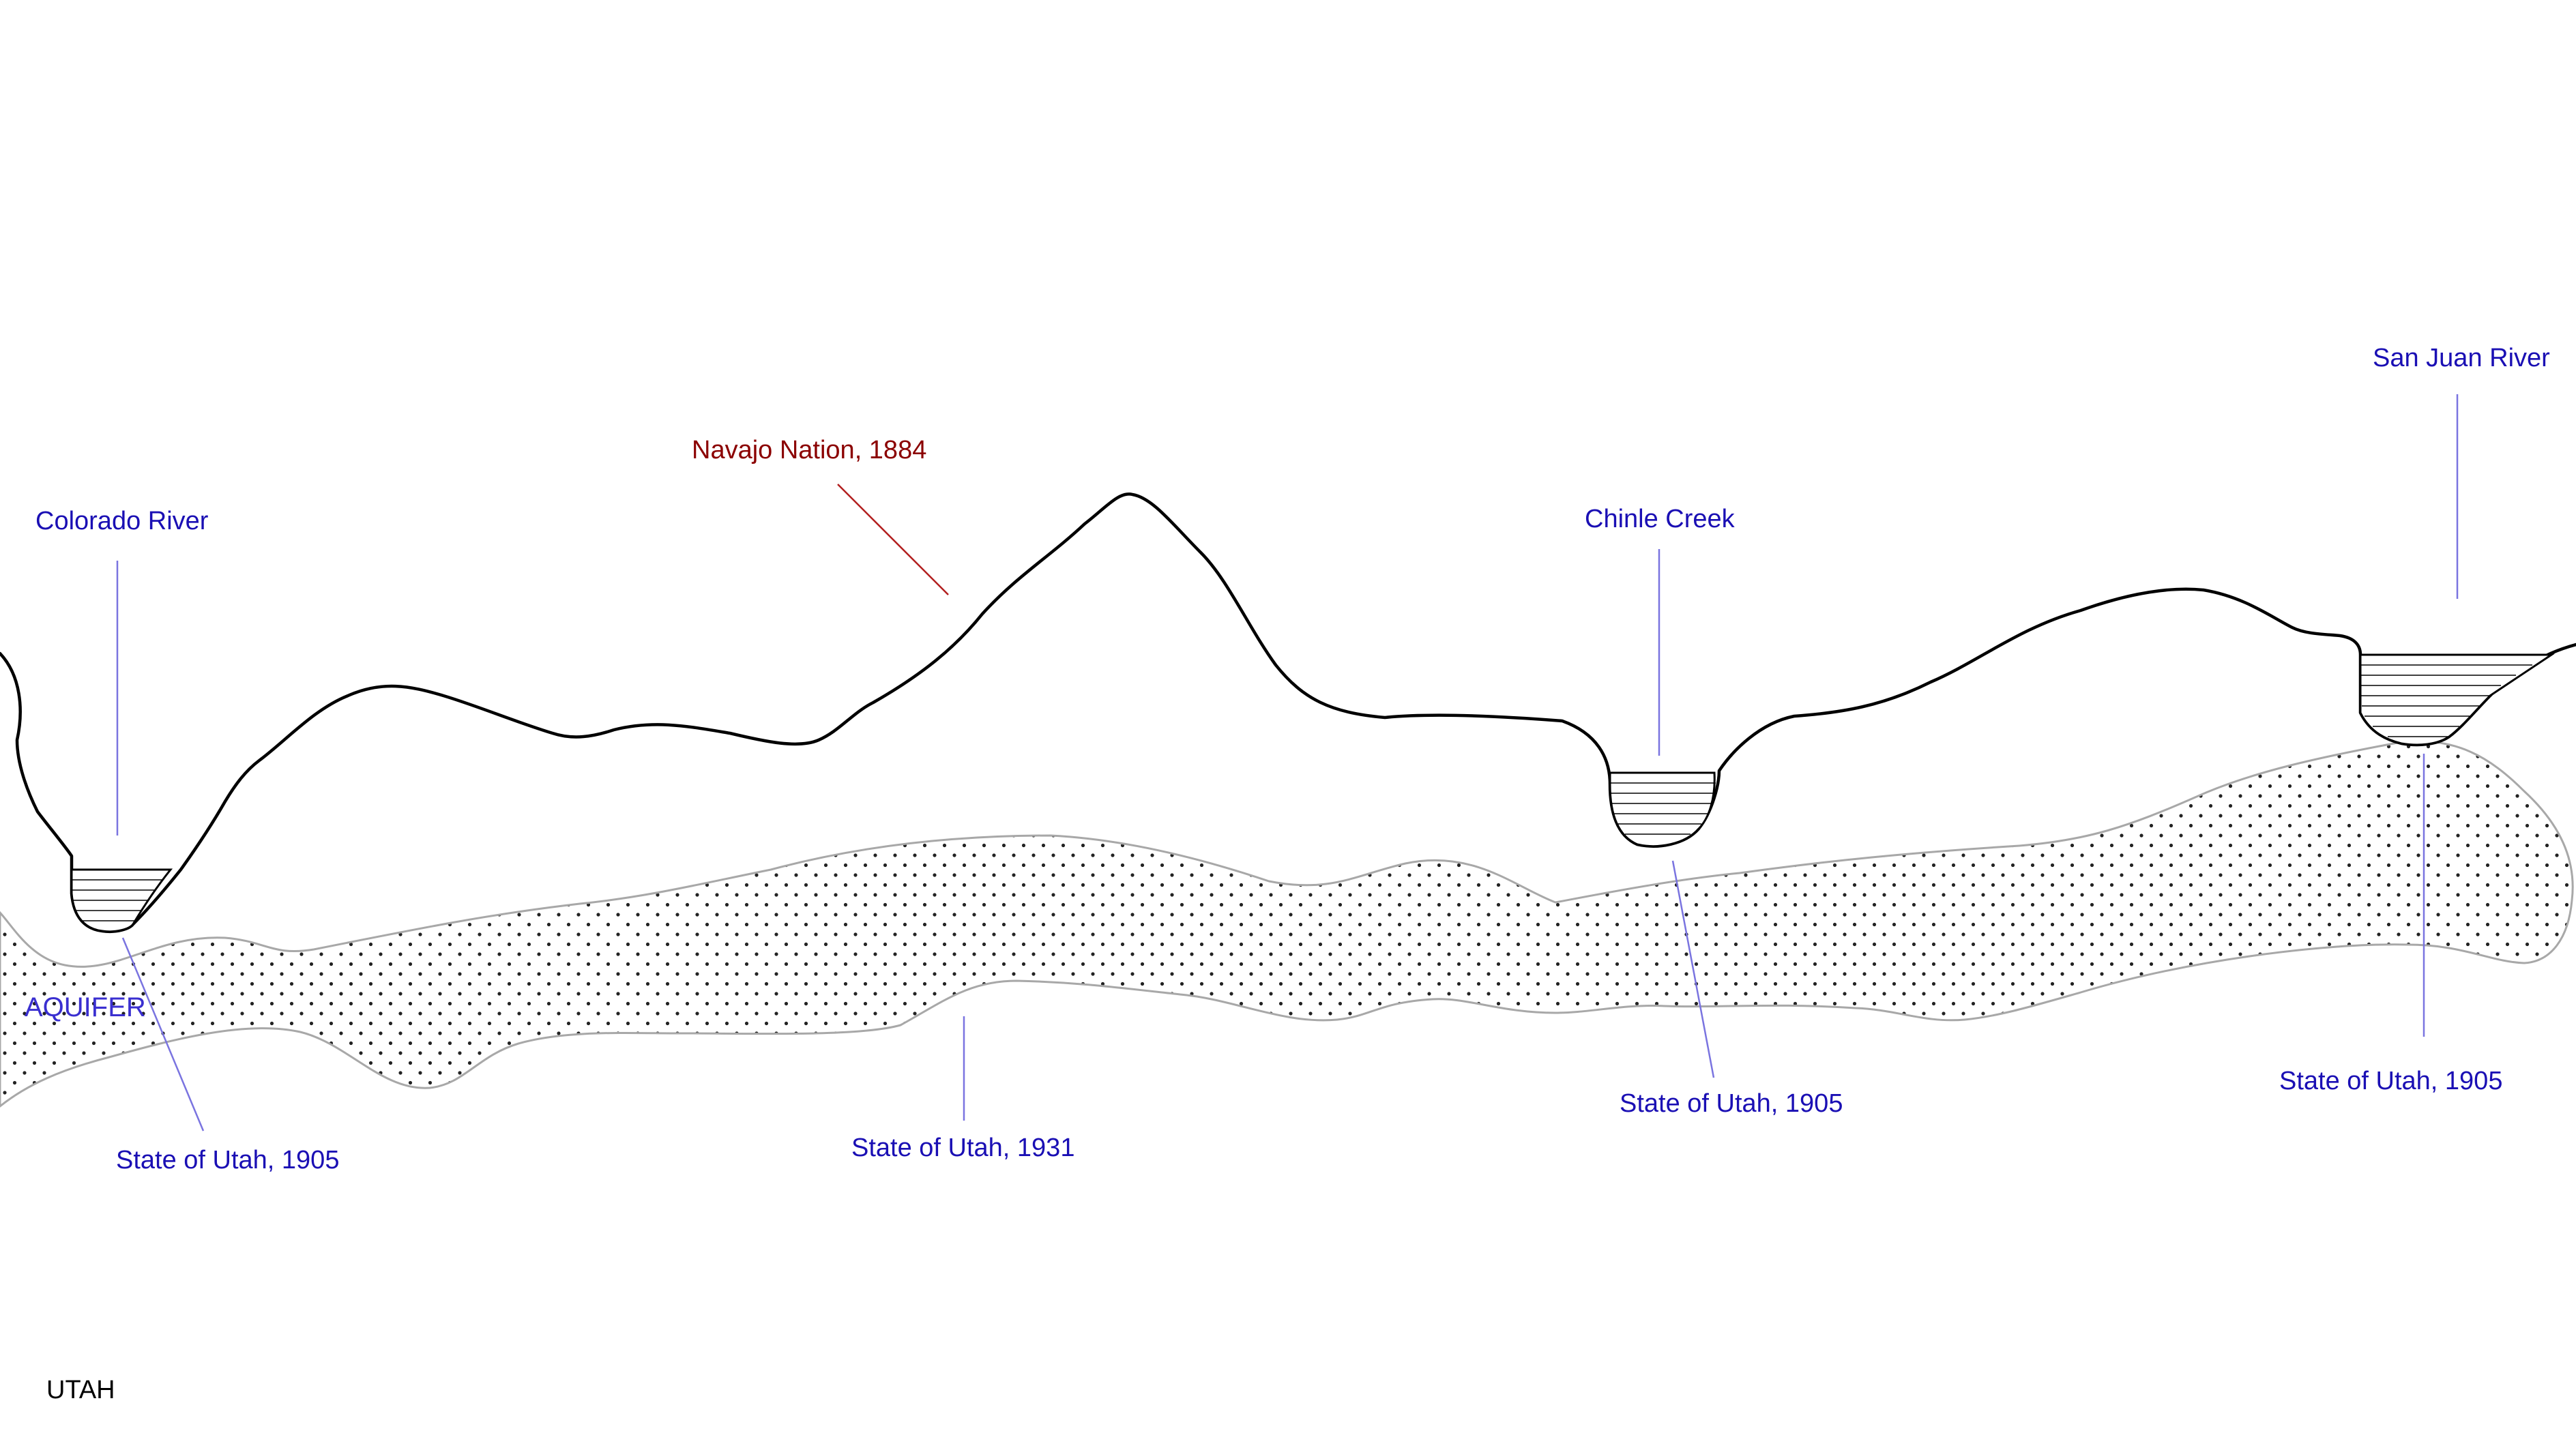 The image size is (2576, 1448). What do you see at coordinates (85, 1007) in the screenshot?
I see `aquifer-label: AQUIFER` at bounding box center [85, 1007].